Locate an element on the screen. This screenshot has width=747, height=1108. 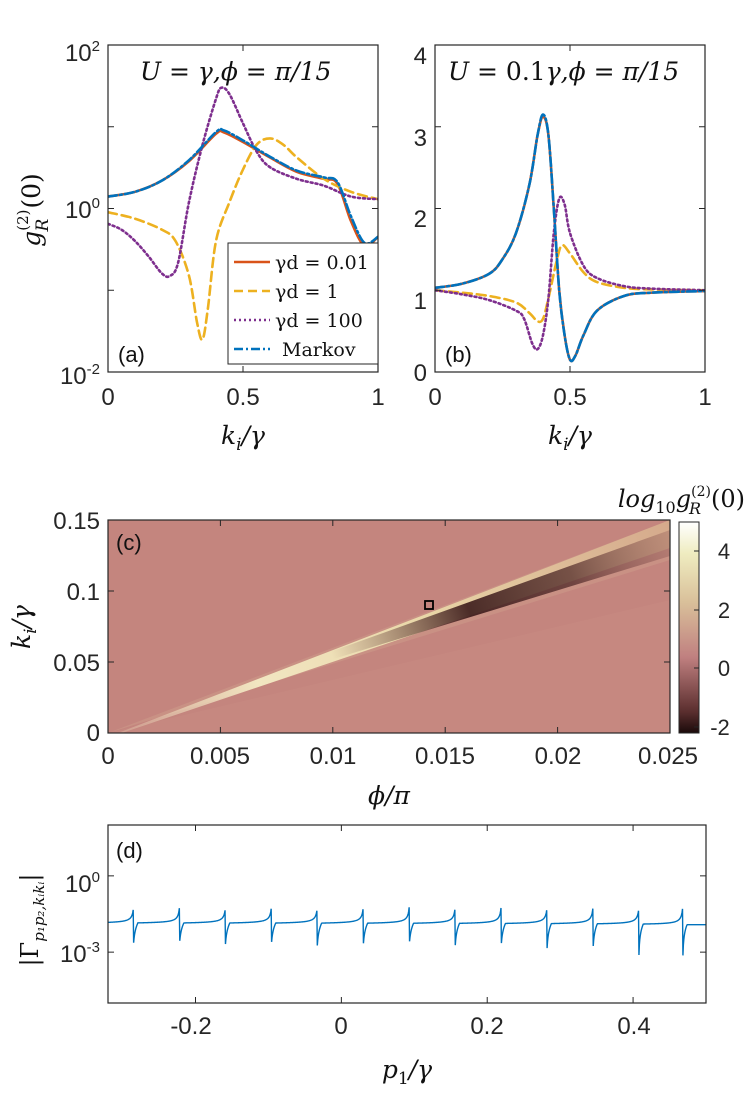
colorbar: 4 2 0 -2 log10g(2) R (0) is located at coordinates (681, 612).